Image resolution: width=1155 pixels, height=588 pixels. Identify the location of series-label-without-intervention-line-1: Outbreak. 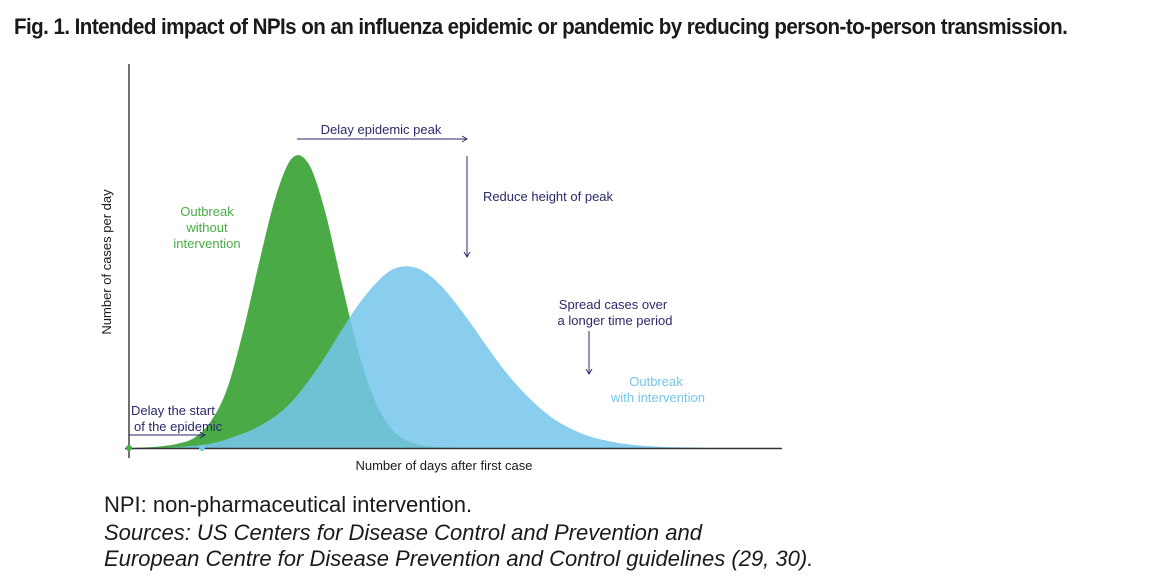
(207, 211).